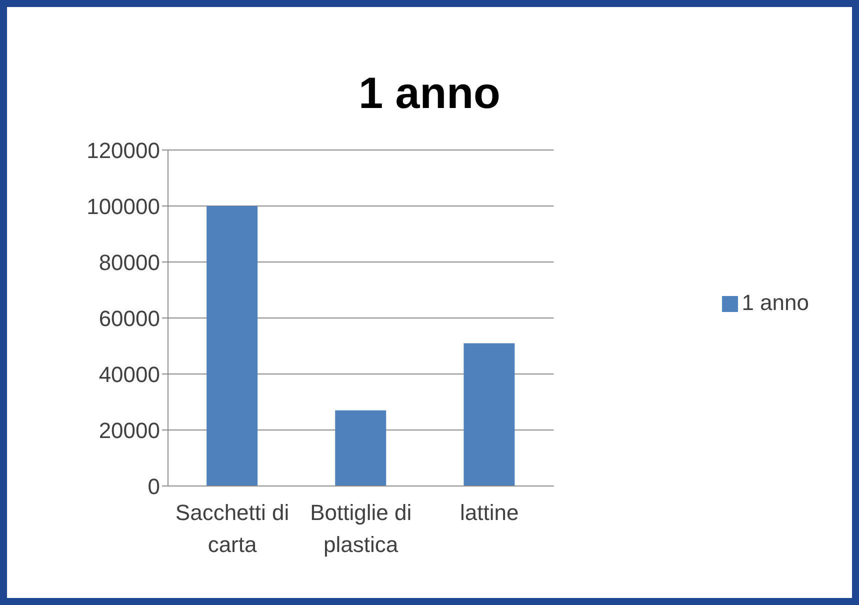 This screenshot has height=605, width=859. I want to click on x-tick-label: Sacchetti di carta, so click(232, 528).